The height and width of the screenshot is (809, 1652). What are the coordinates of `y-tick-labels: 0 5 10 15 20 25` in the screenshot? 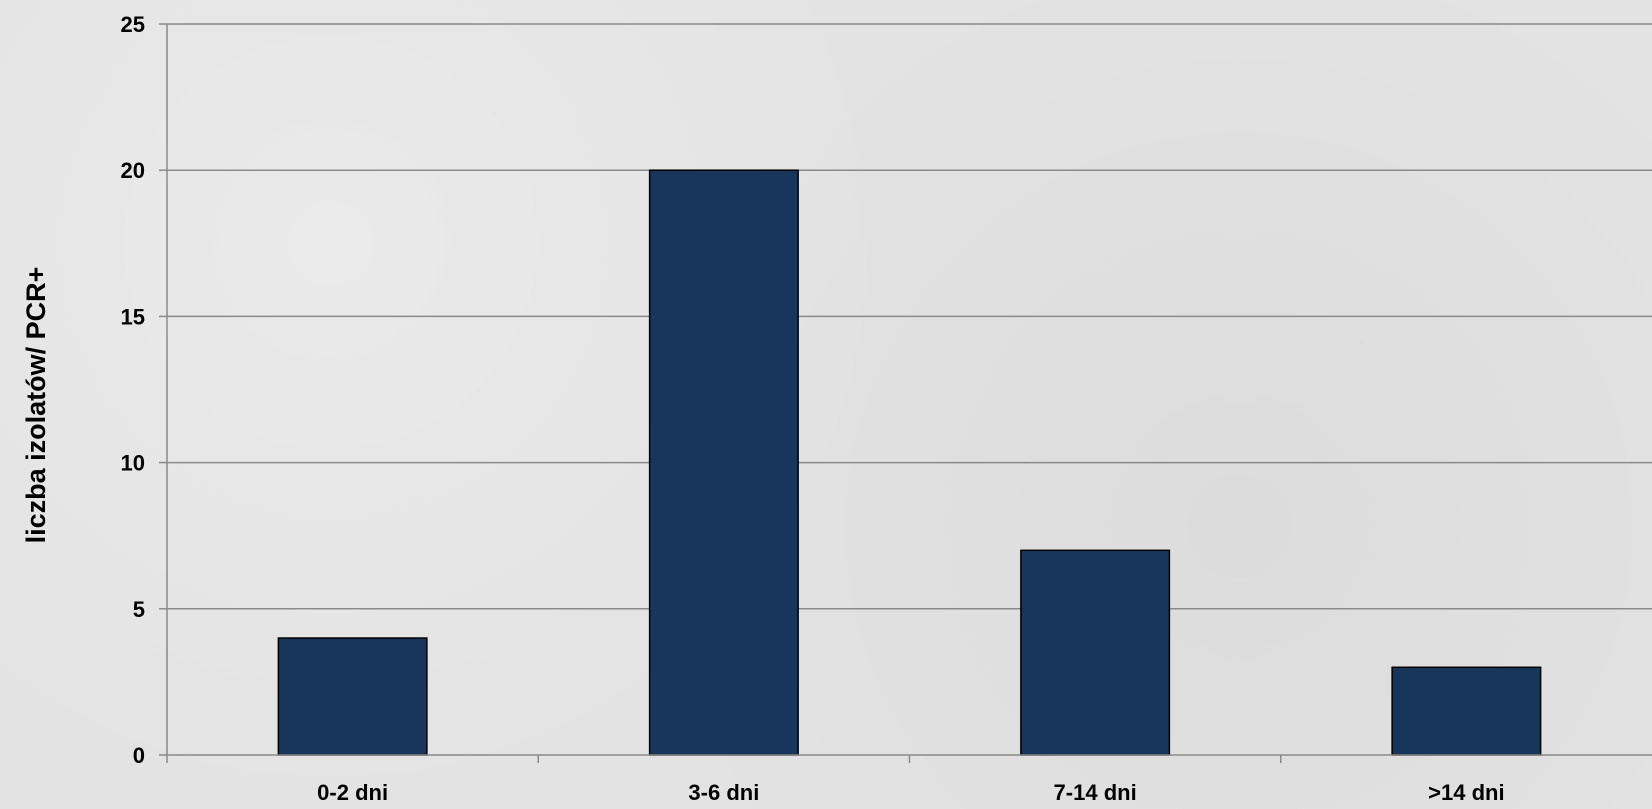 It's located at (133, 390).